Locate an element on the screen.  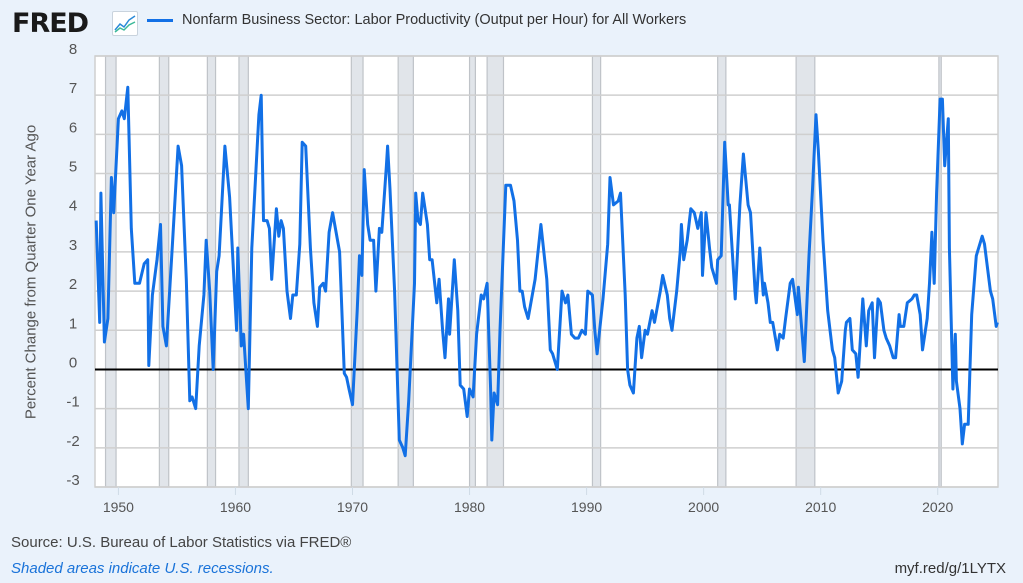
x-tick-label: 2000 is located at coordinates (703, 507).